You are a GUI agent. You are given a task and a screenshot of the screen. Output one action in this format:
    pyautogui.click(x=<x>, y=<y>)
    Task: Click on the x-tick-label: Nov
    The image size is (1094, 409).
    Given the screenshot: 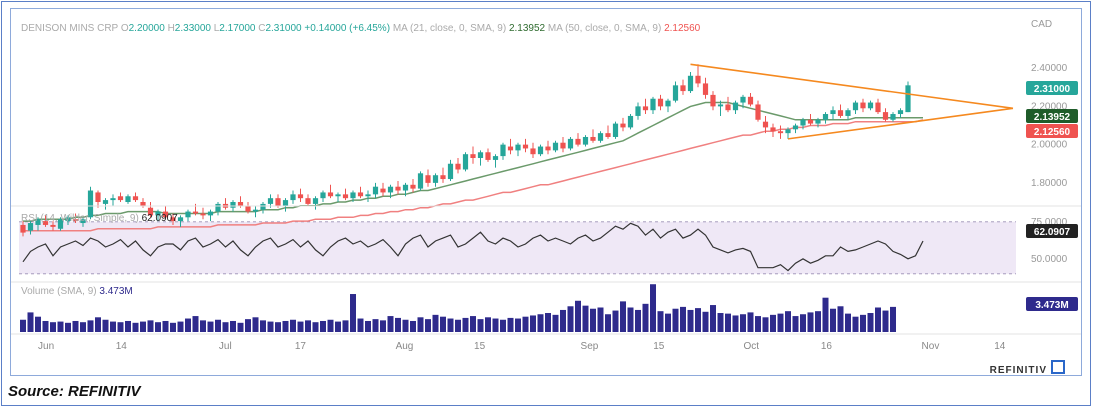 What is the action you would take?
    pyautogui.click(x=931, y=346)
    